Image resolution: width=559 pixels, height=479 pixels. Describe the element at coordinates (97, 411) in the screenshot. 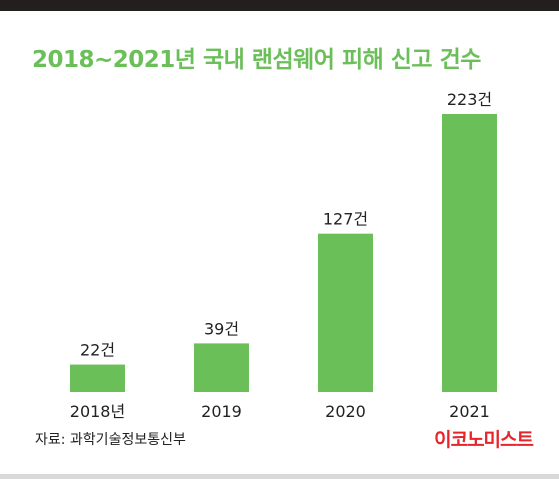

I see `x-tick-label-2018년: 2018년` at that location.